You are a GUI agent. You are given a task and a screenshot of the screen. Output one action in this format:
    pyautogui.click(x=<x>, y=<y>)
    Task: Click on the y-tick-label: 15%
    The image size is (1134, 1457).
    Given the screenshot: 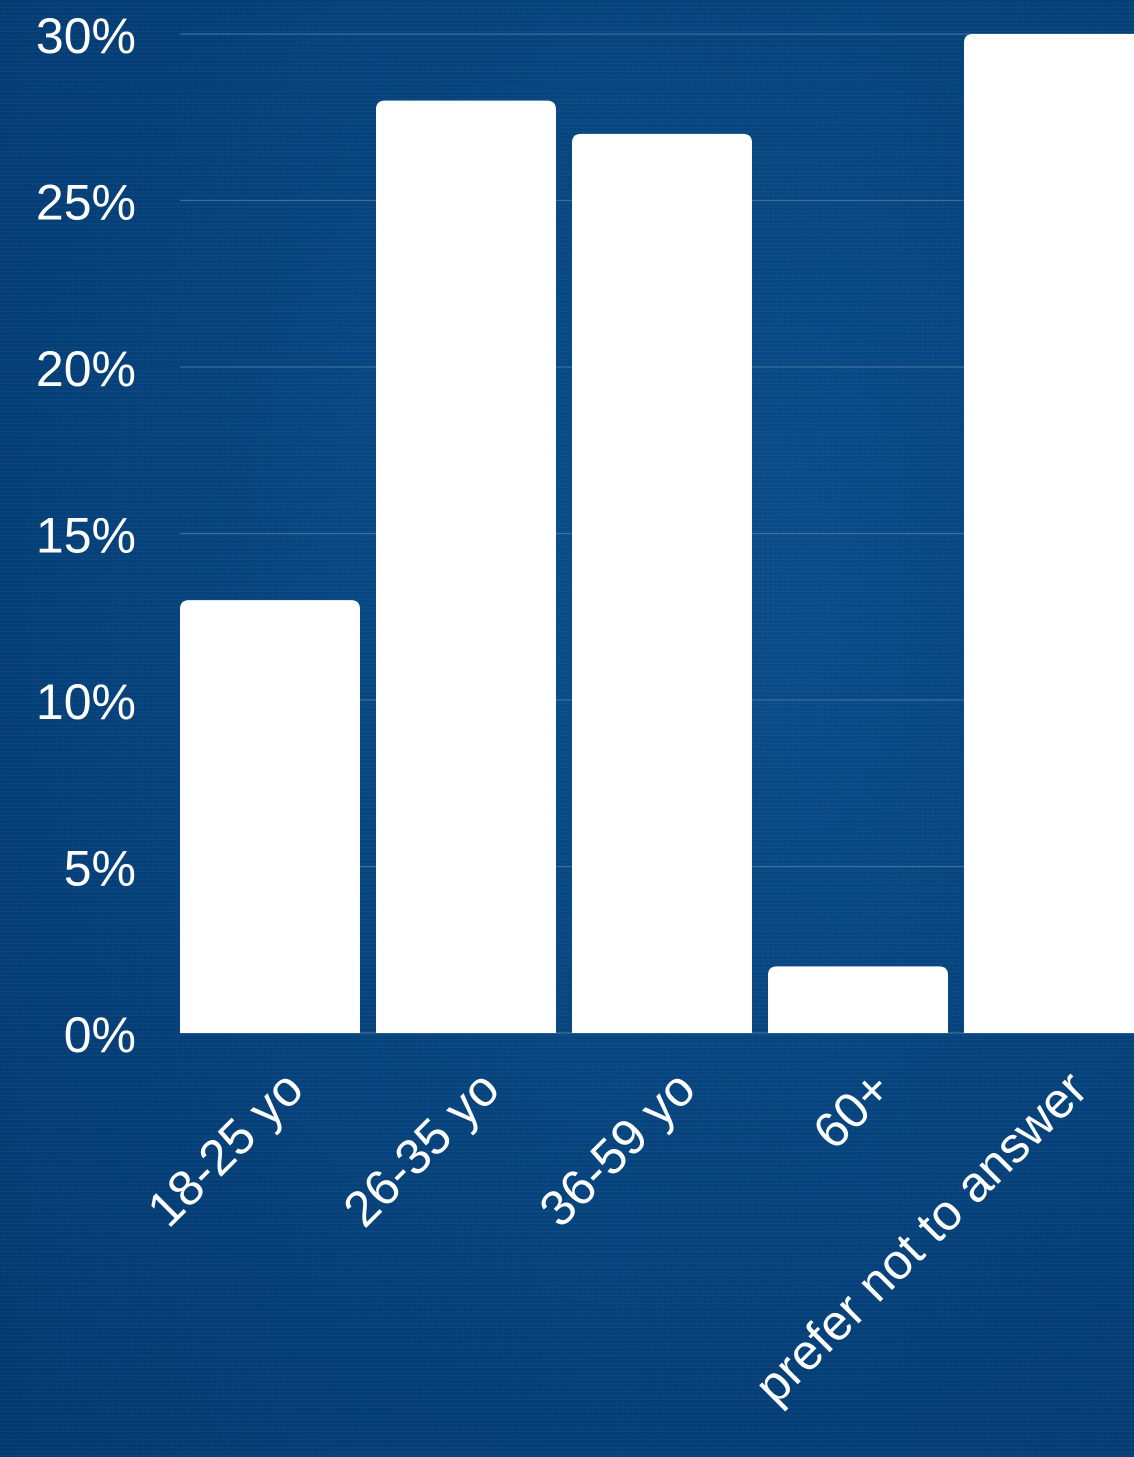 What is the action you would take?
    pyautogui.click(x=86, y=536)
    